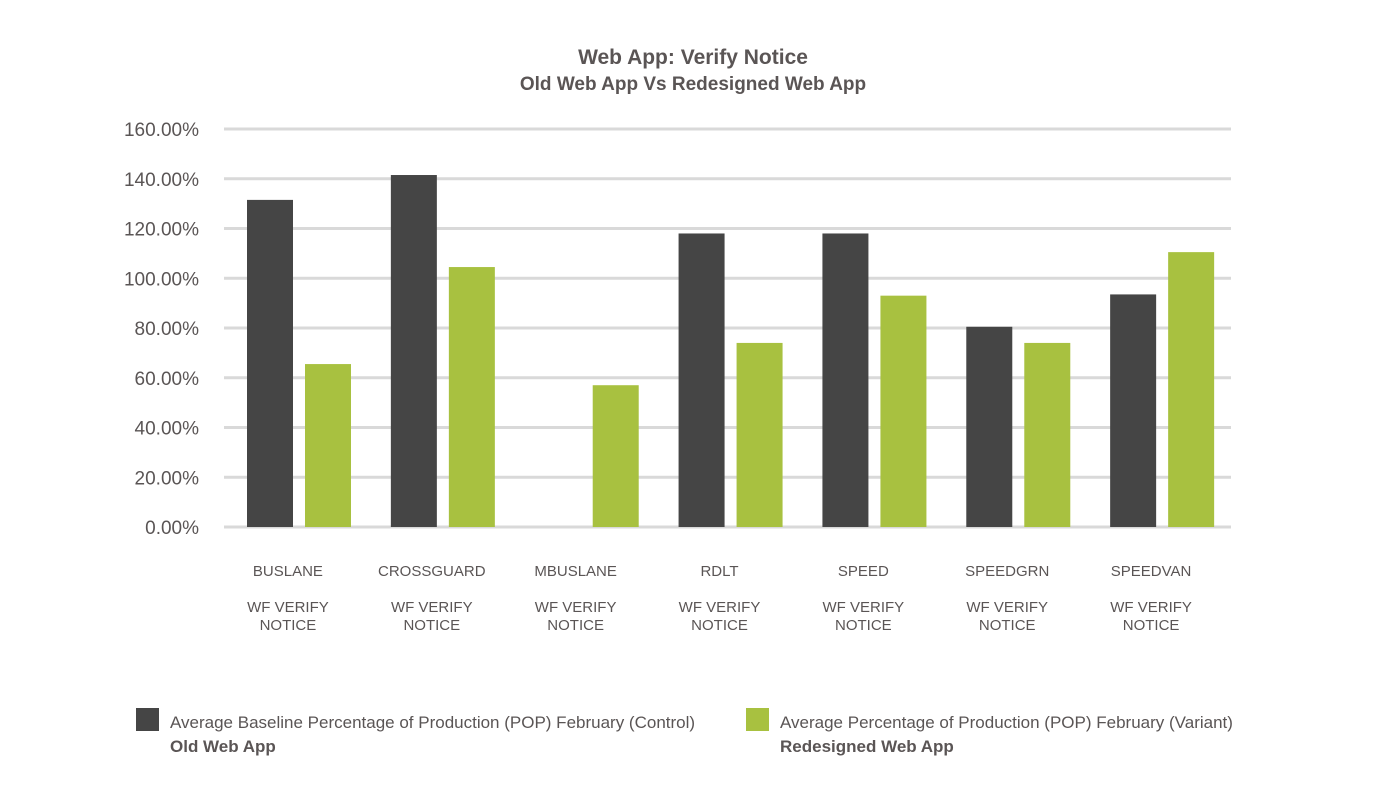 This screenshot has width=1386, height=800. I want to click on bar-variant-crossguard, so click(471, 397).